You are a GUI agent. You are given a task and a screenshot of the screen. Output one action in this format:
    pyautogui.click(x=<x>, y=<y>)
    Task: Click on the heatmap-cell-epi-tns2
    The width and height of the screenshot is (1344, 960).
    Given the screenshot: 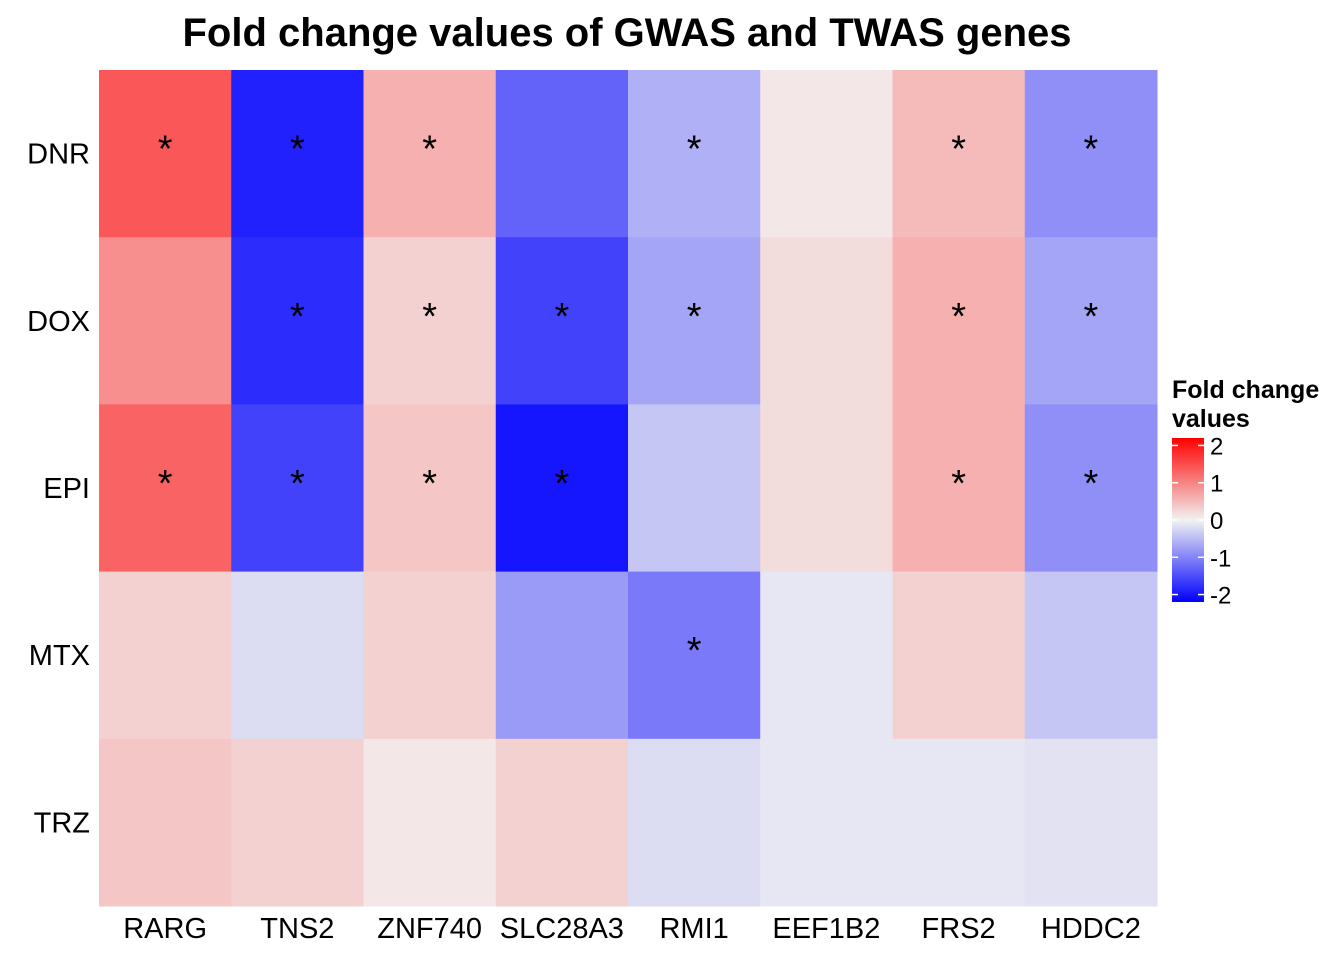 What is the action you would take?
    pyautogui.click(x=297, y=488)
    